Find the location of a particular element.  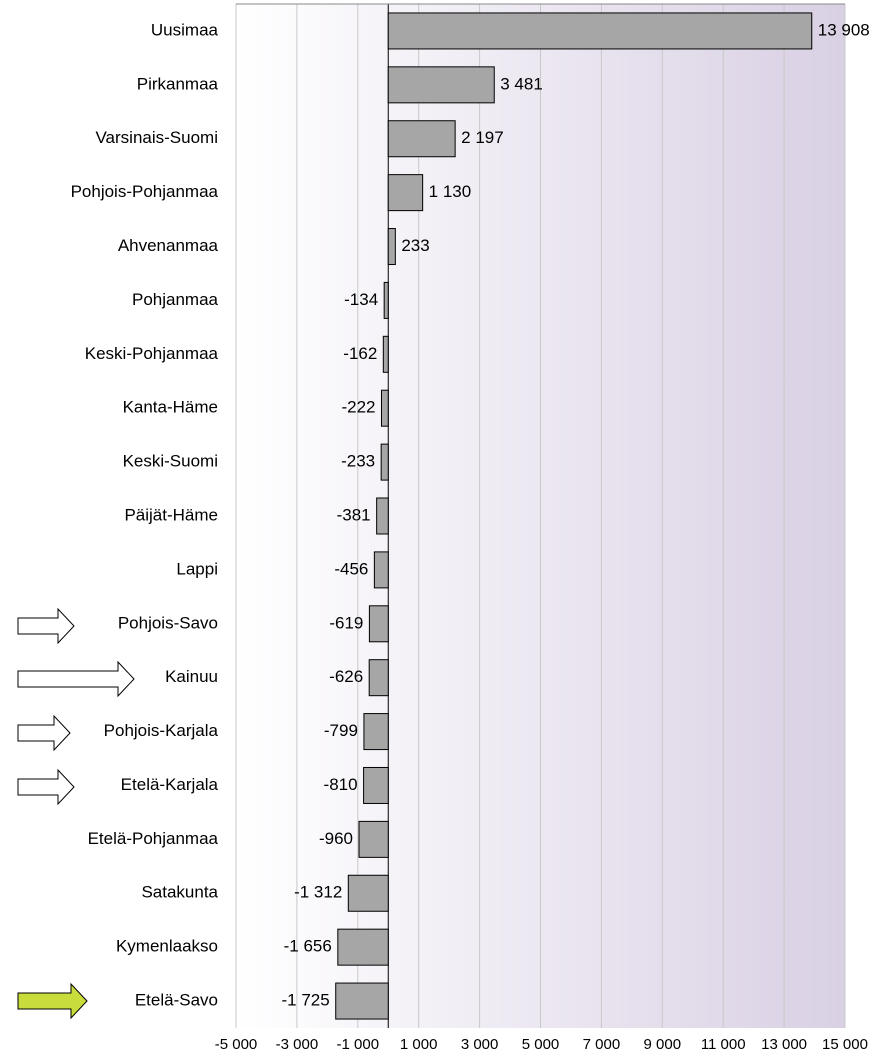

arrows is located at coordinates (76, 813).